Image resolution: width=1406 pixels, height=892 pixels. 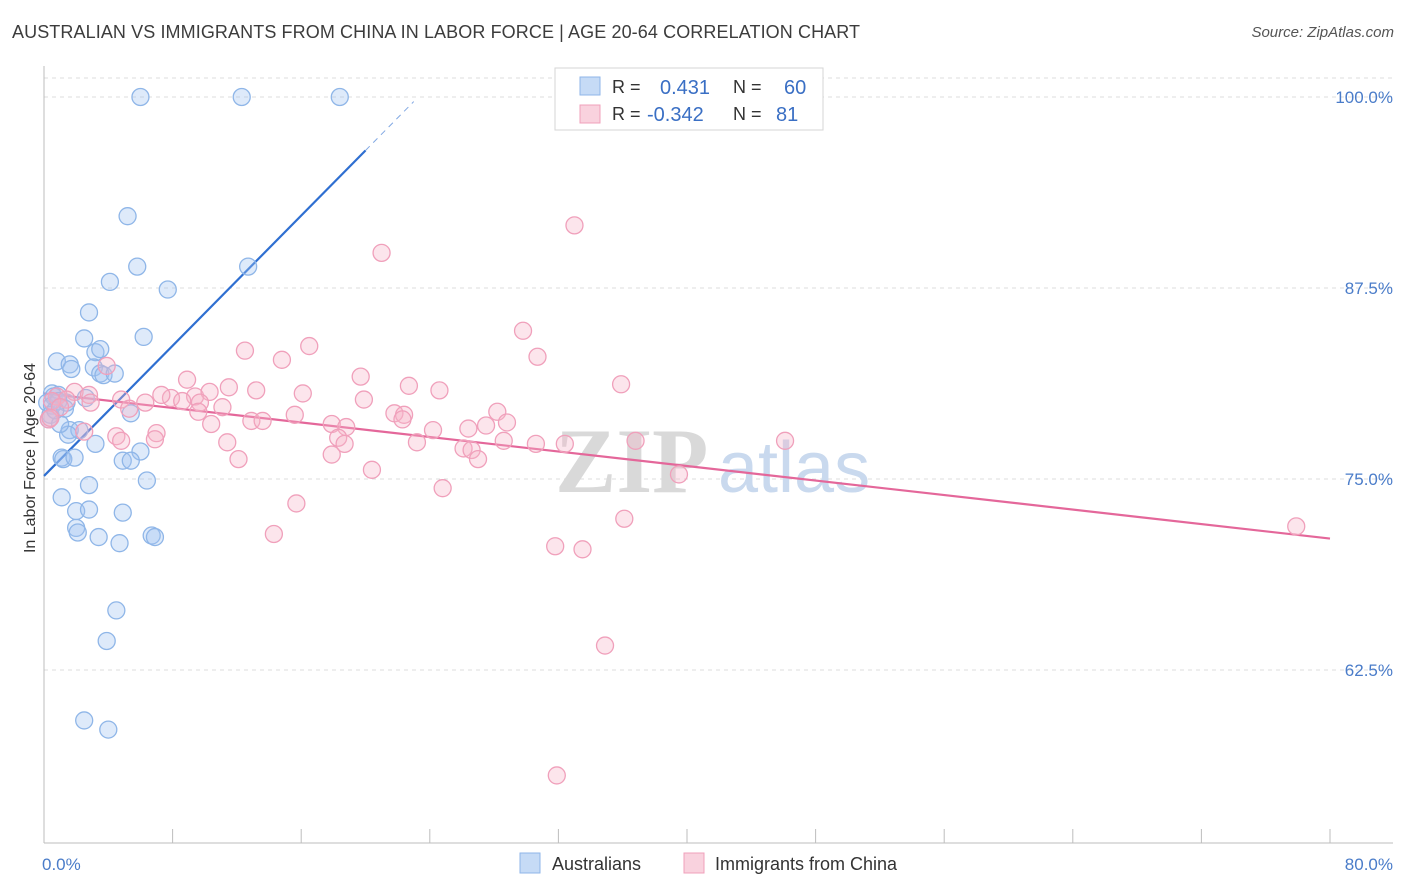 I want to click on legend-r-label-2: R =, so click(x=626, y=114).